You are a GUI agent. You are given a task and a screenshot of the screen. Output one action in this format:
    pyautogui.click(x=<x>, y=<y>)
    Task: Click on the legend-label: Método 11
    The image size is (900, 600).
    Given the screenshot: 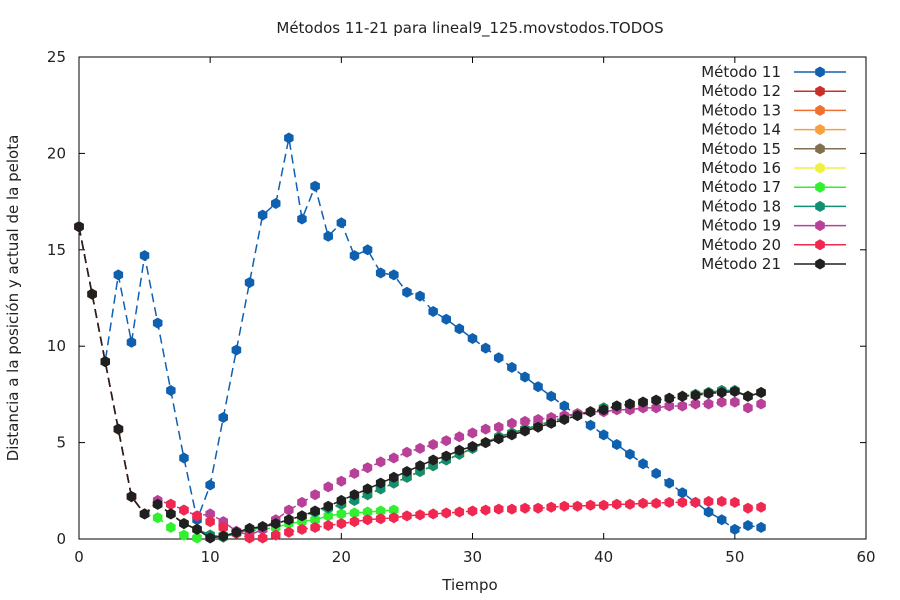 What is the action you would take?
    pyautogui.click(x=741, y=72)
    